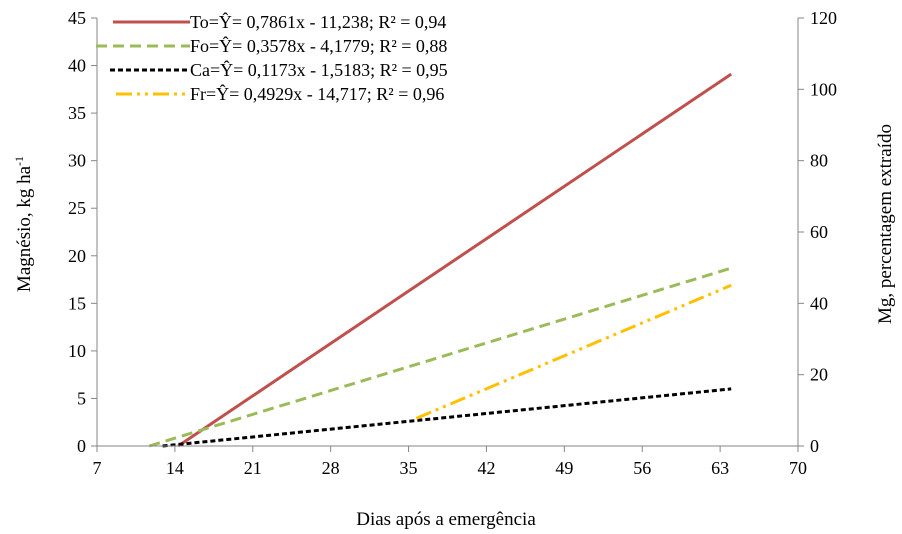 The height and width of the screenshot is (534, 902). I want to click on x-tick-label: 49, so click(564, 468).